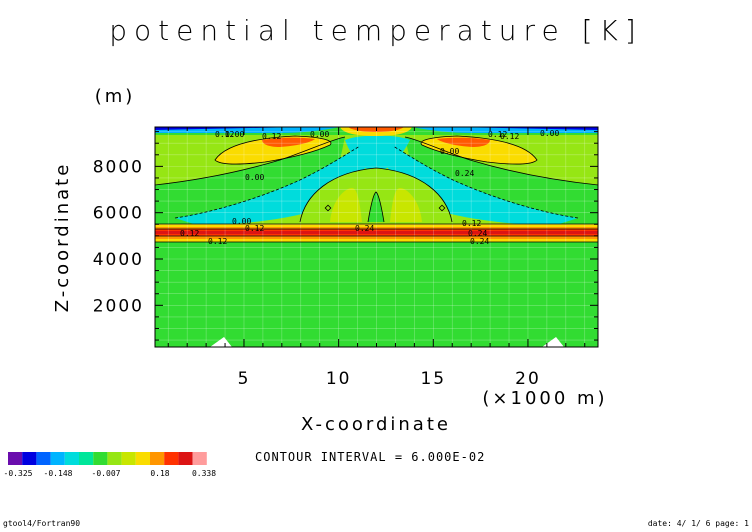 The height and width of the screenshot is (532, 752). I want to click on contour-interval: CONTOUR INTERVAL = 6.000E-02, so click(370, 457).